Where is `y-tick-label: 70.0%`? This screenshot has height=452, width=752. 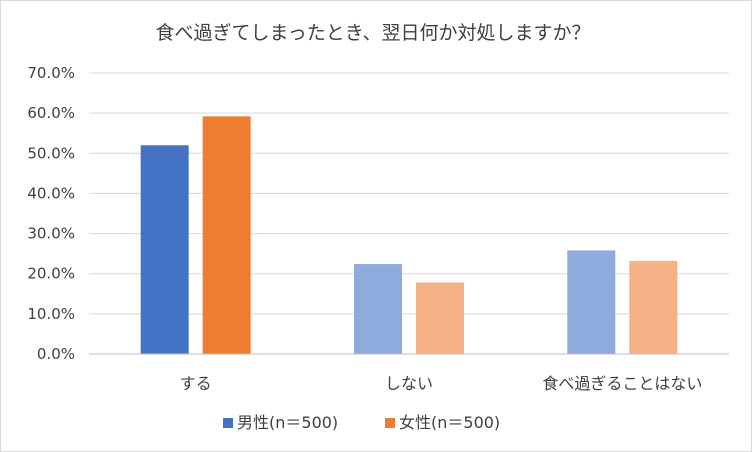
y-tick-label: 70.0% is located at coordinates (51, 73).